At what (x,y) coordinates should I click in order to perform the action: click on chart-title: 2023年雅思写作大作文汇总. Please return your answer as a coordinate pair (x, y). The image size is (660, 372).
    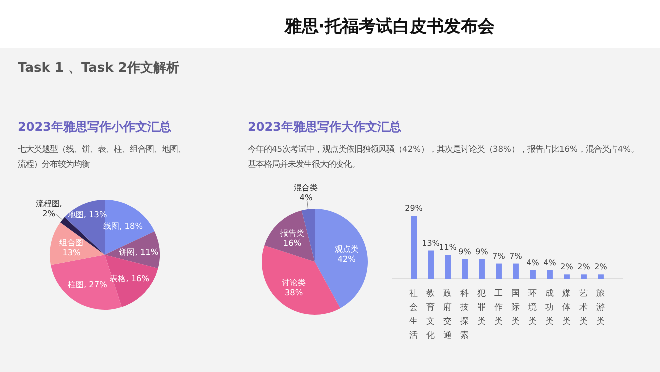
    Looking at the image, I should click on (325, 127).